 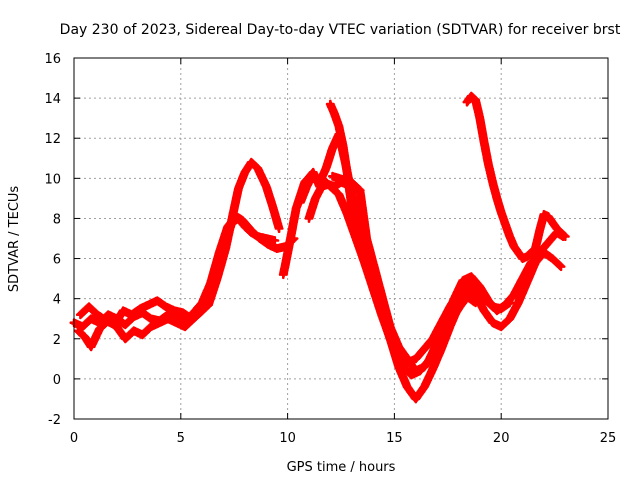 I want to click on y-tick-label: 14, so click(x=52, y=99).